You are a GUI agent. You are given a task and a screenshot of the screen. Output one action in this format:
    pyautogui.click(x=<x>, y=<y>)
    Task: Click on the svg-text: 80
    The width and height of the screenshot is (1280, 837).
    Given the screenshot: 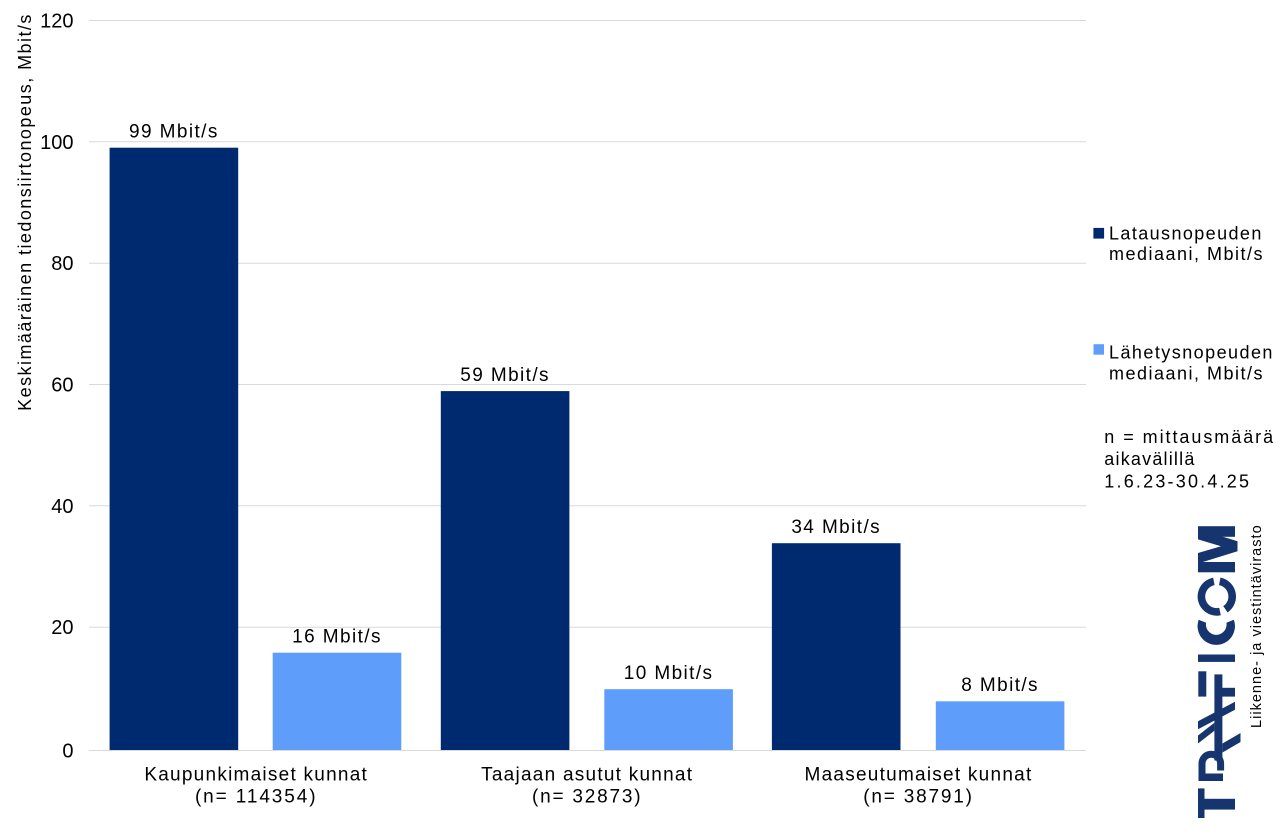 What is the action you would take?
    pyautogui.click(x=62, y=264)
    